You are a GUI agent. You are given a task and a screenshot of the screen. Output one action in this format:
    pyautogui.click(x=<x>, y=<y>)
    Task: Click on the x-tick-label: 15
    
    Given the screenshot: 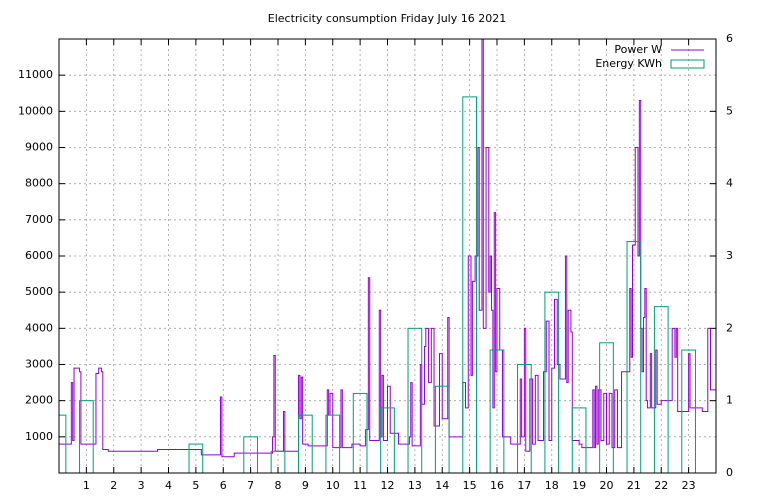 What is the action you would take?
    pyautogui.click(x=470, y=485)
    